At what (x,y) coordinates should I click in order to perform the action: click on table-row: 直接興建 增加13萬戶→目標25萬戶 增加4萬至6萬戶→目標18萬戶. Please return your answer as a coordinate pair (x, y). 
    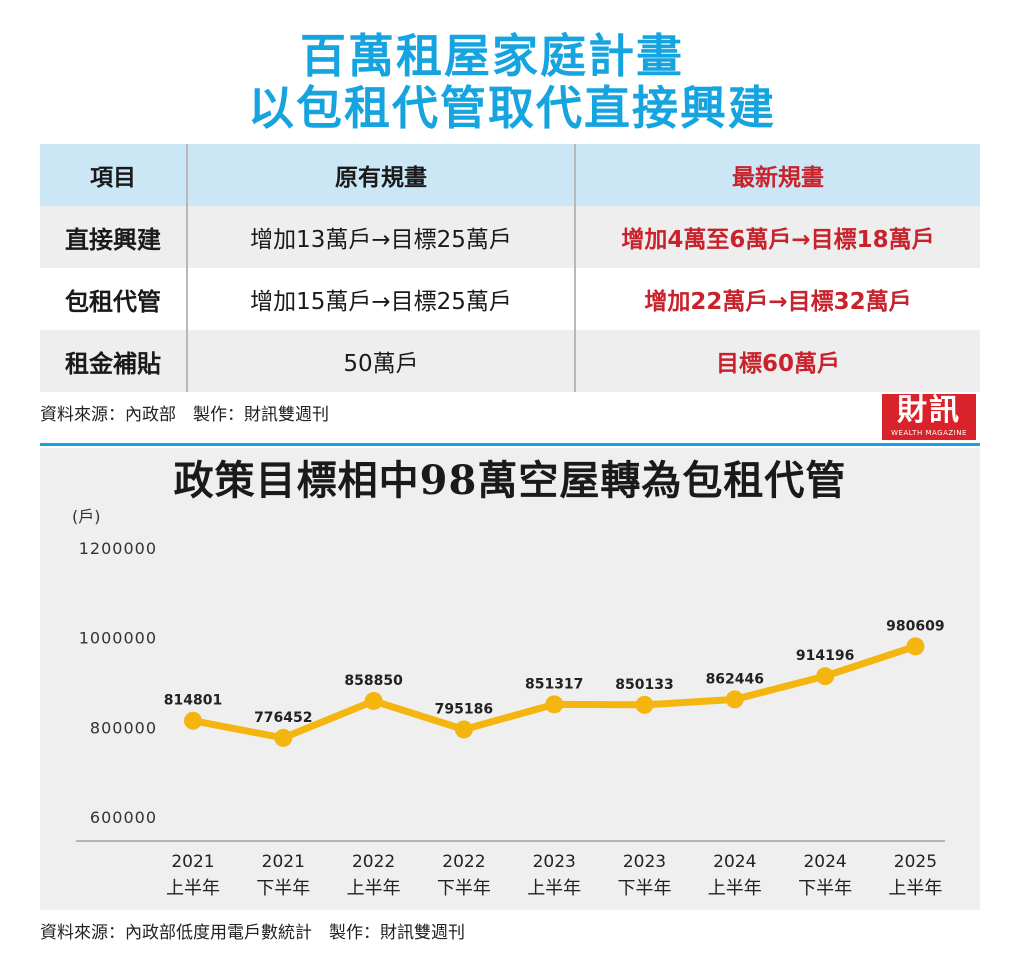
    Looking at the image, I should click on (510, 237).